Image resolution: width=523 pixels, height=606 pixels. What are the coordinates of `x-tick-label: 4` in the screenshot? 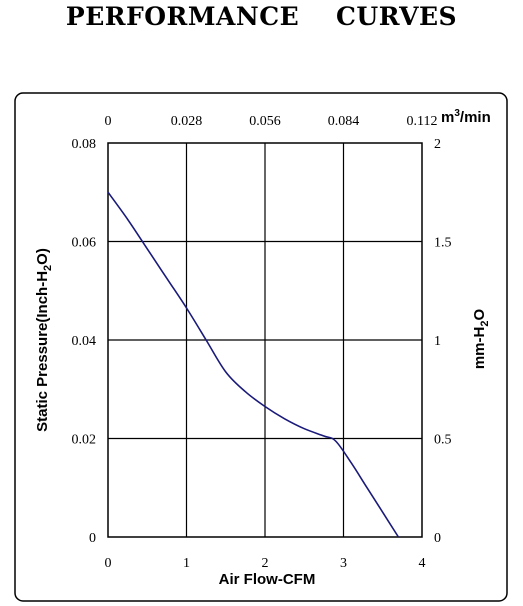 It's located at (422, 563).